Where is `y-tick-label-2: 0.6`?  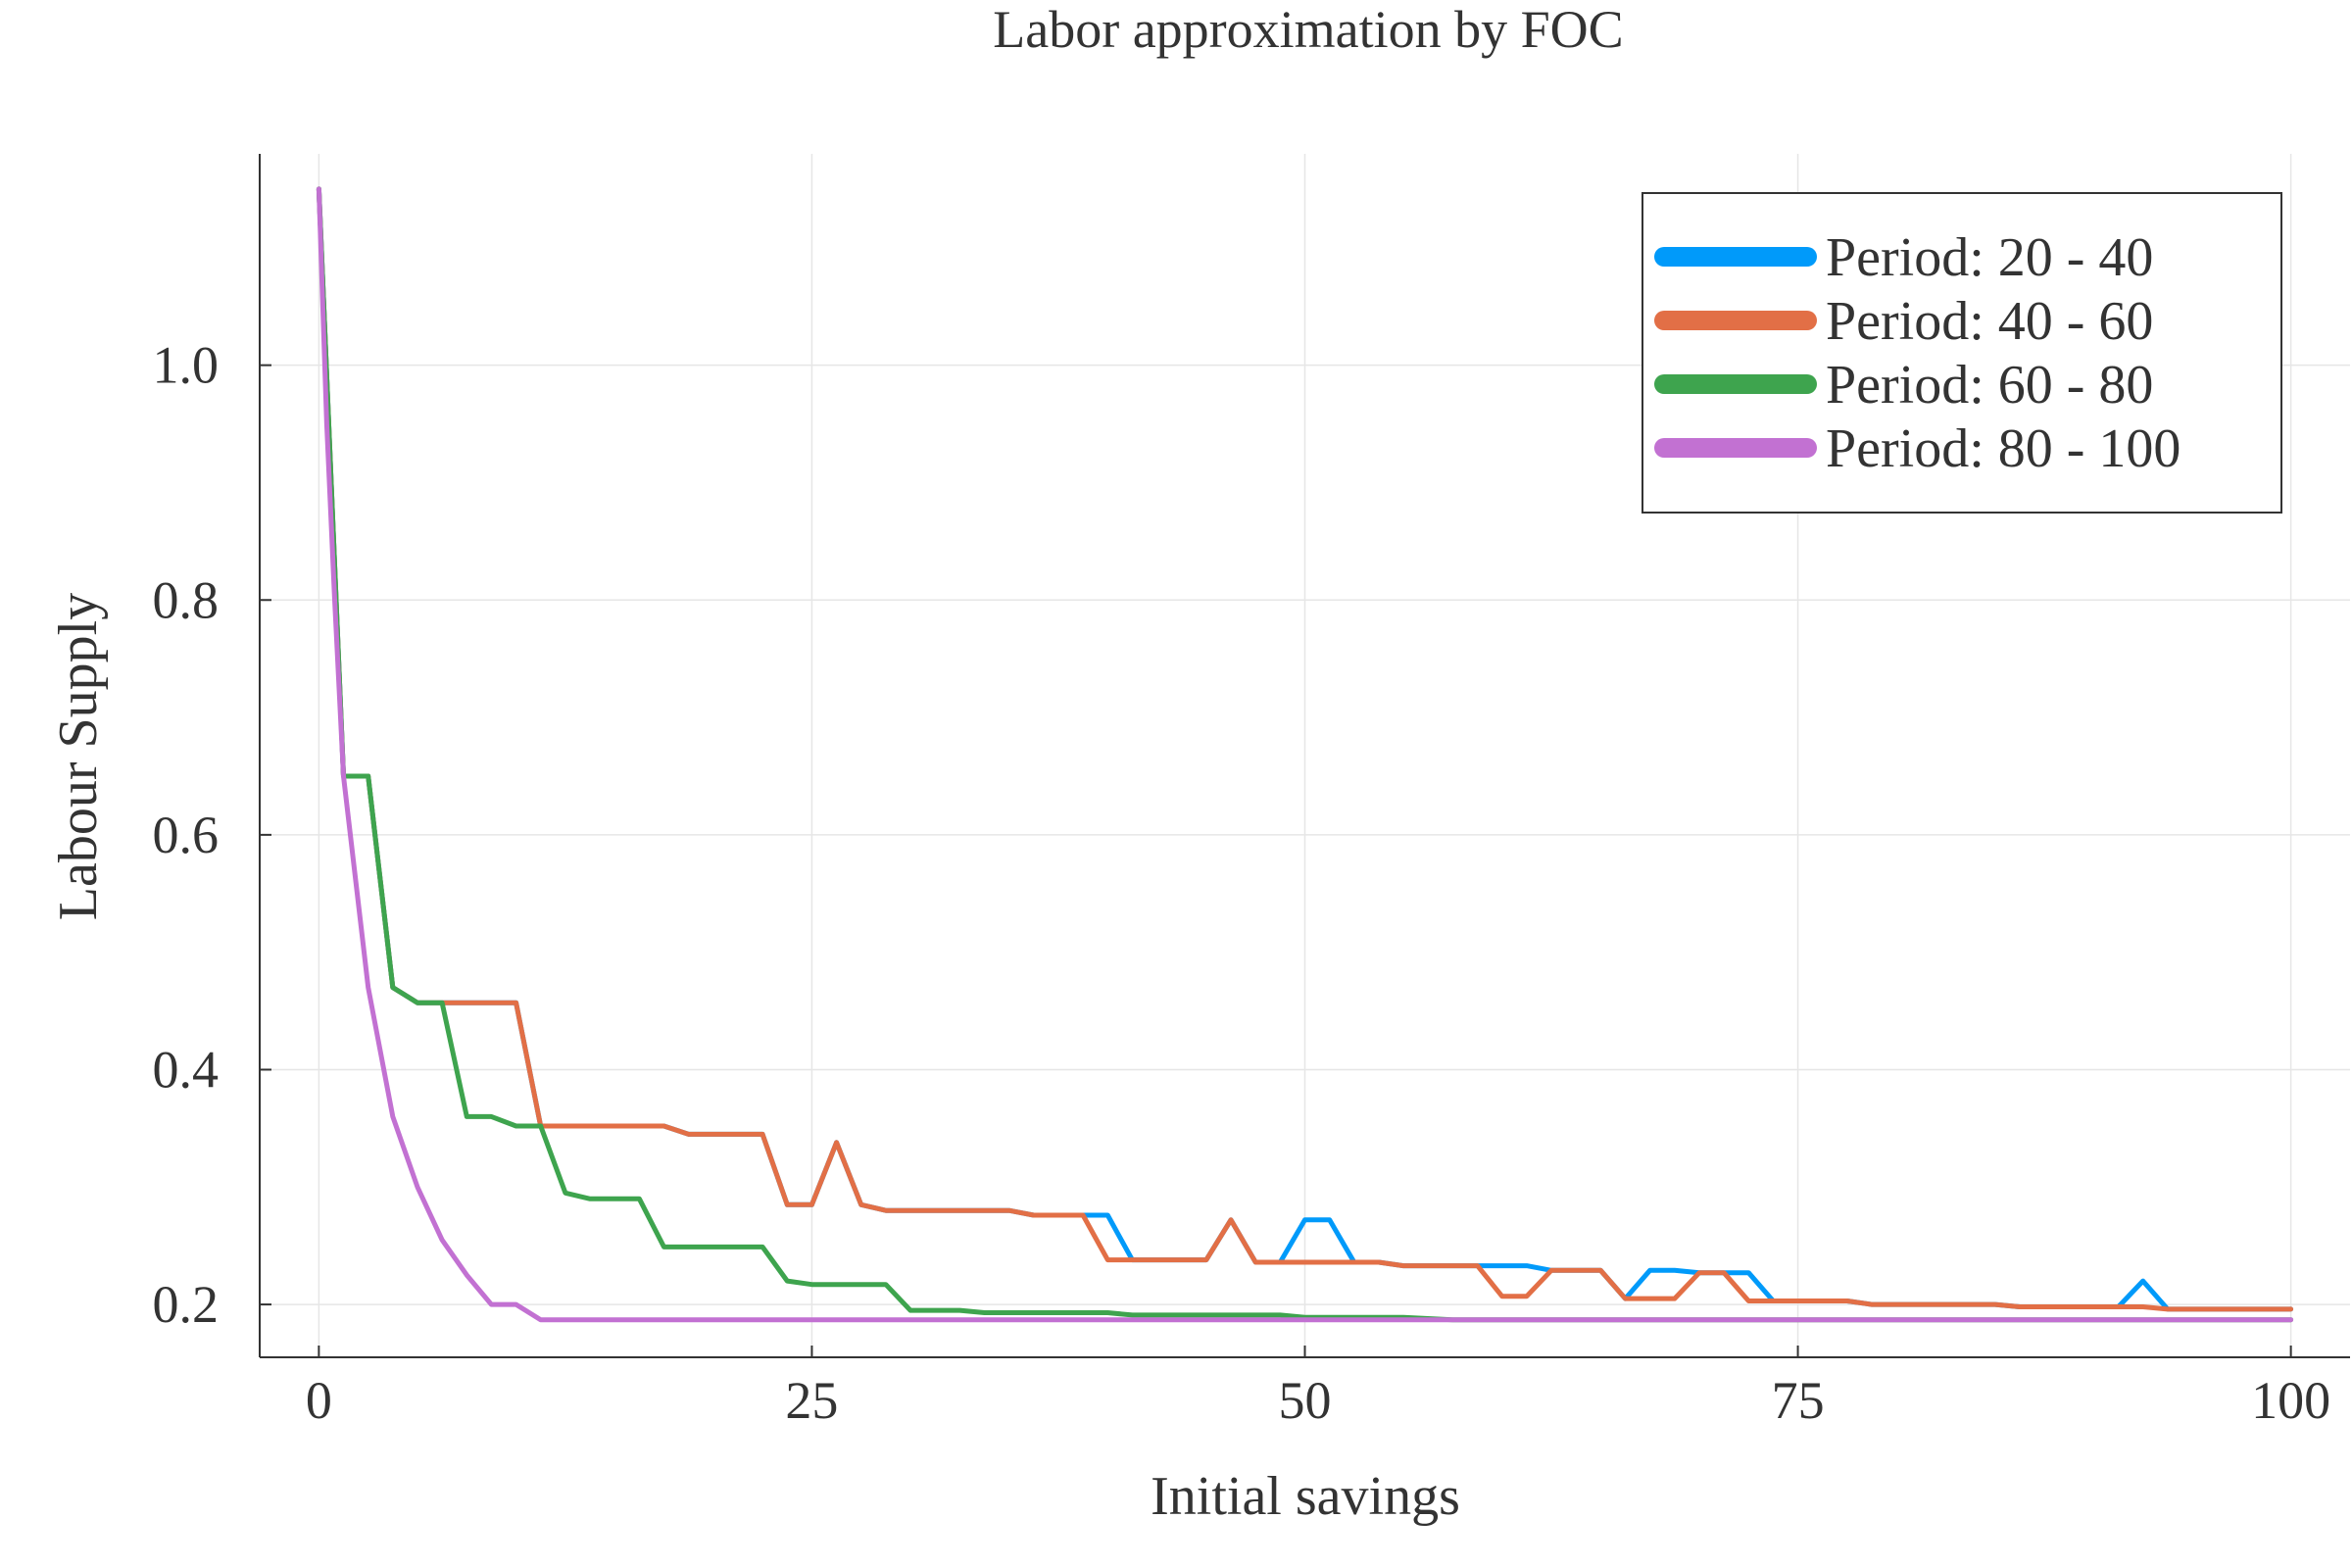 y-tick-label-2: 0.6 is located at coordinates (186, 835).